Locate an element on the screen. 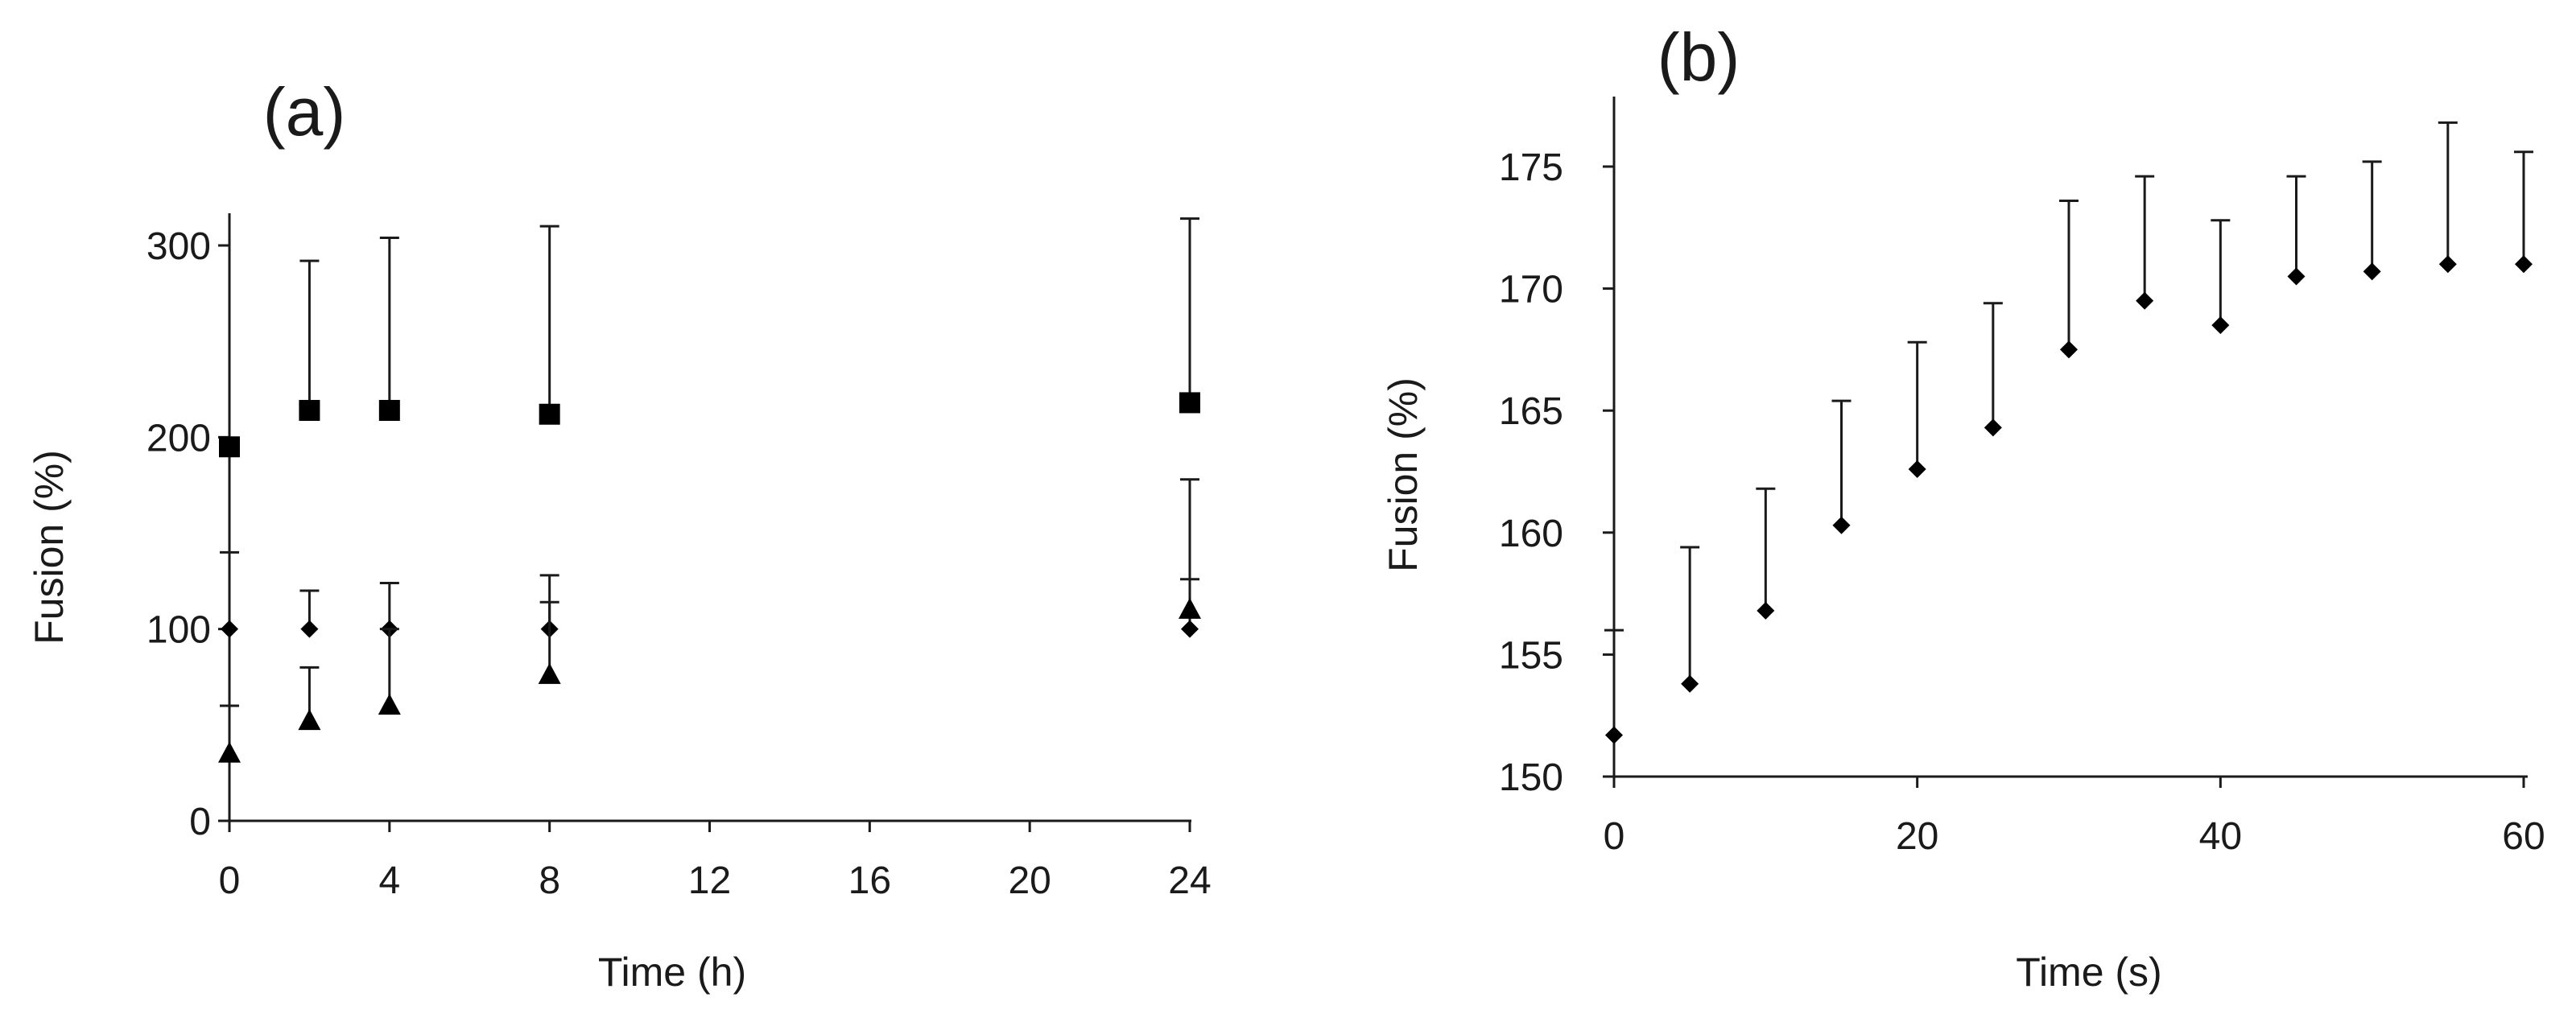 This screenshot has width=2576, height=1018. panel-label: (a) is located at coordinates (304, 112).